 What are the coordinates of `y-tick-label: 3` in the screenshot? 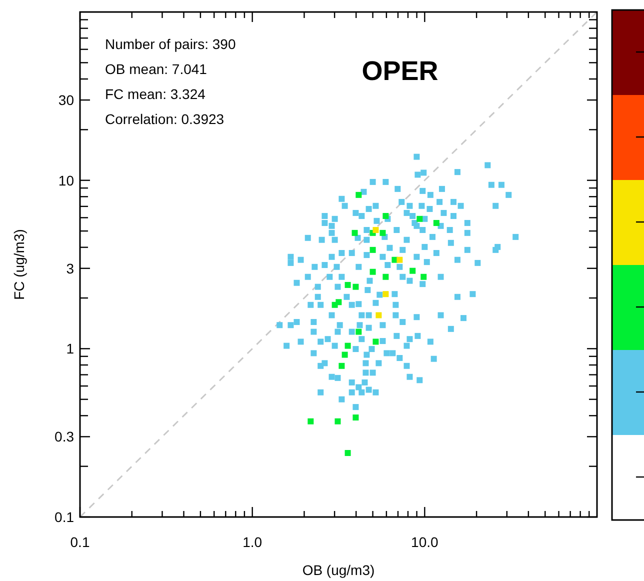 It's located at (70, 268).